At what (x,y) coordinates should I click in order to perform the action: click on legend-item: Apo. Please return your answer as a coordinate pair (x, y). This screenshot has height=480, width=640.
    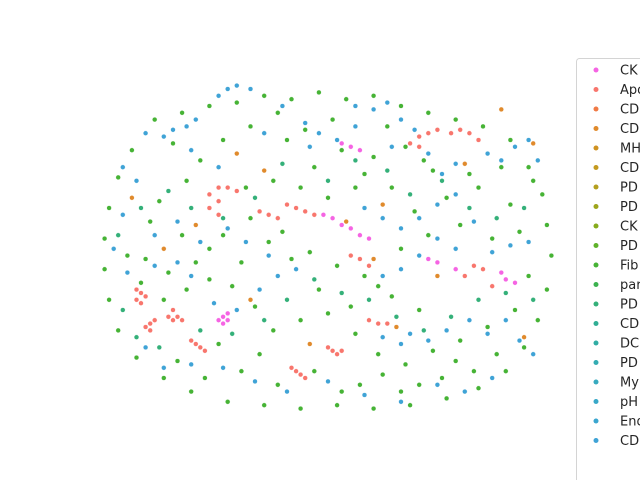
    Looking at the image, I should click on (616, 90).